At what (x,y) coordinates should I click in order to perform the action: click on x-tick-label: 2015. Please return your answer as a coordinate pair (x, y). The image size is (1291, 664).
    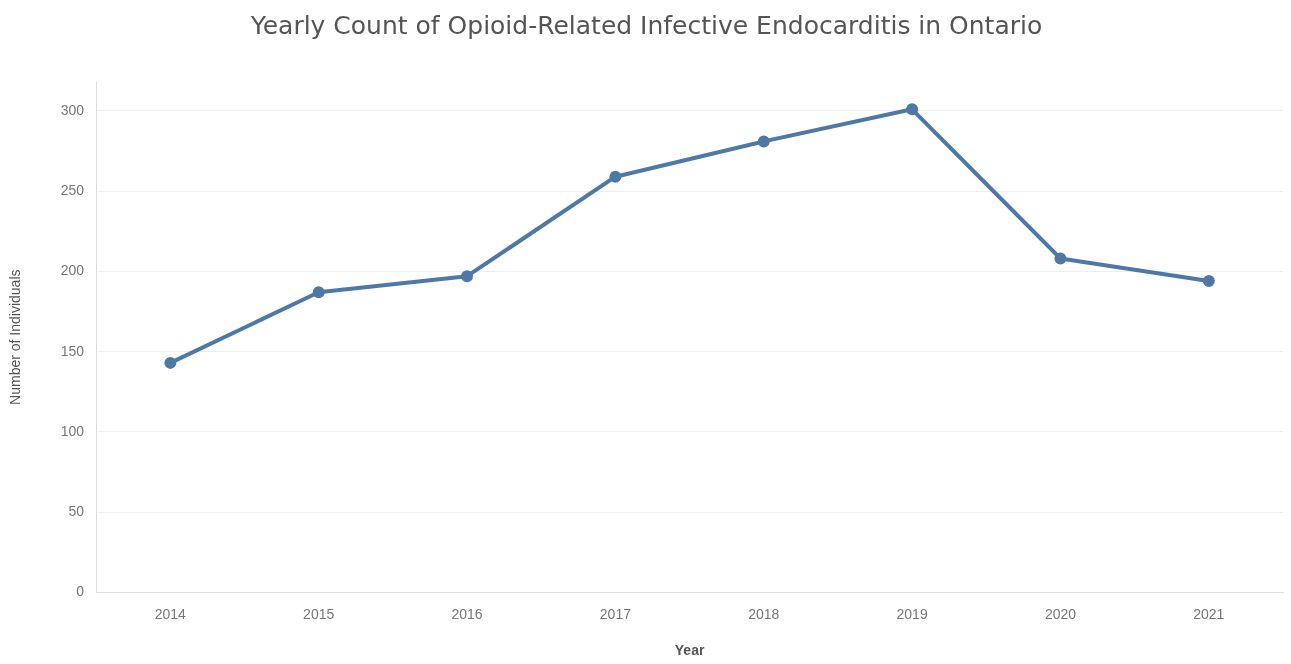
    Looking at the image, I should click on (319, 613).